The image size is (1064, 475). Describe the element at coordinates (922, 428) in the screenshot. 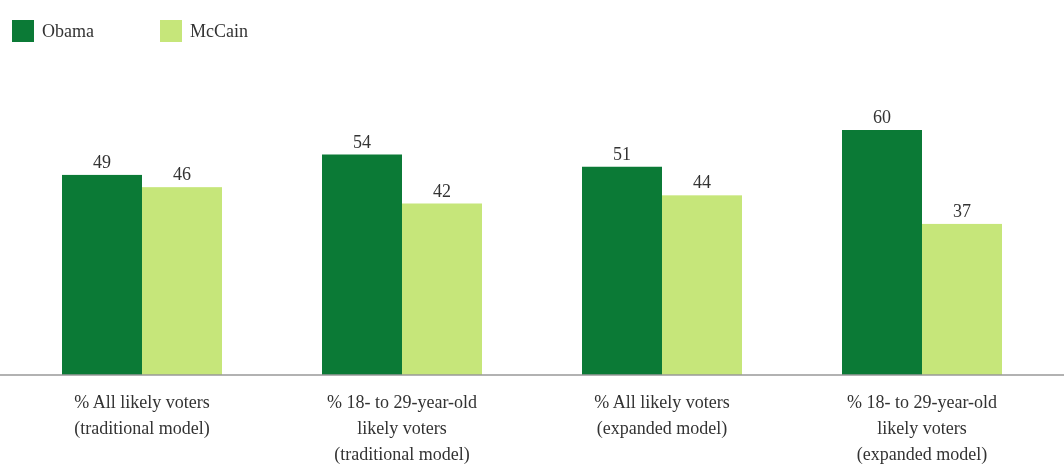

I see `x-tick-label: % 18- to 29-year-old likely voters (expanded model)` at that location.